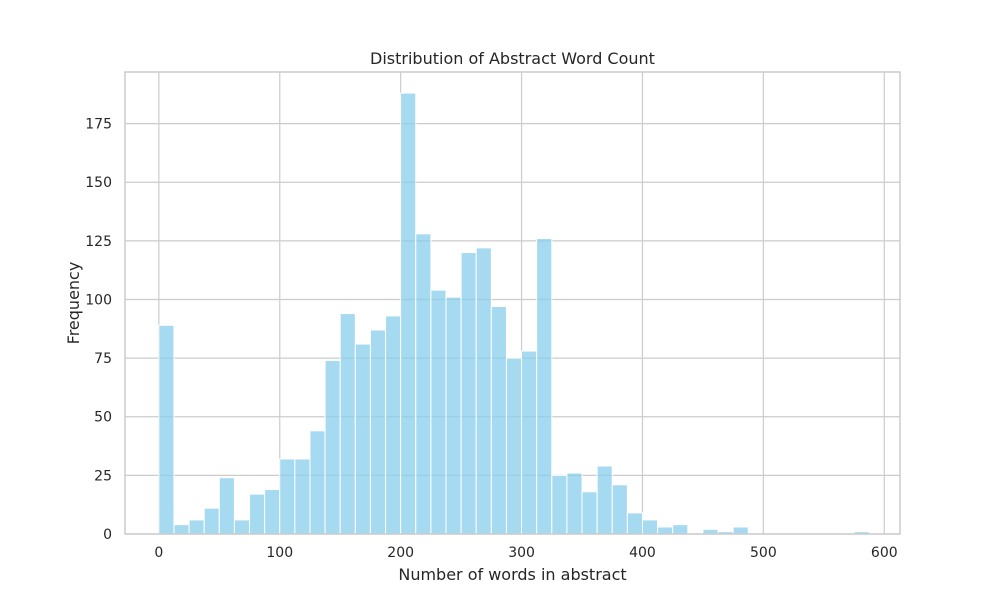 The width and height of the screenshot is (1000, 600). I want to click on x-tick-label: 300, so click(521, 553).